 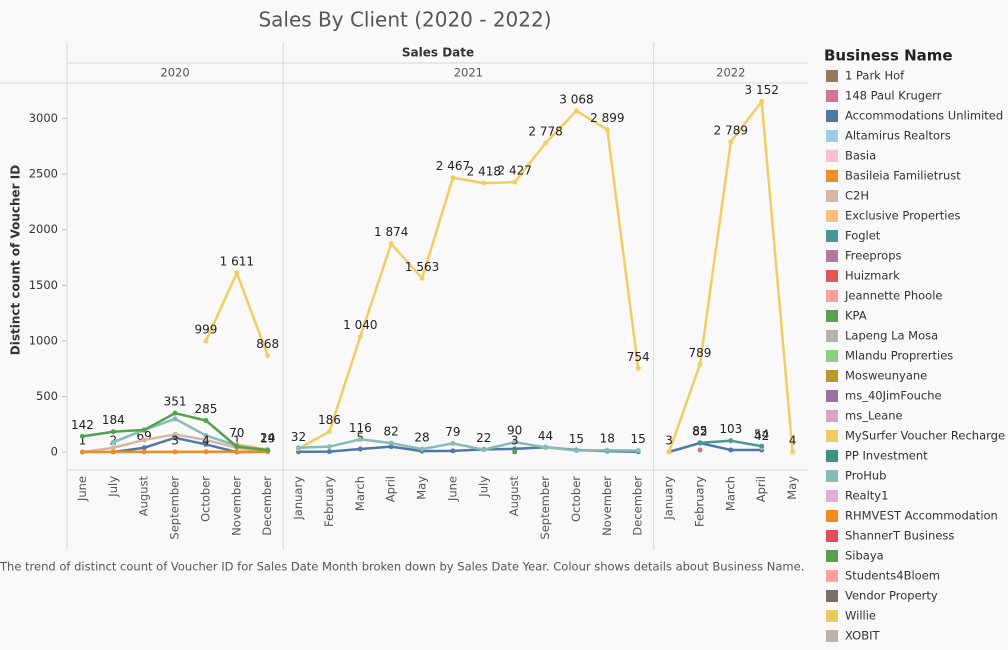 What do you see at coordinates (893, 96) in the screenshot?
I see `legend-label: 148 Paul Krugerr` at bounding box center [893, 96].